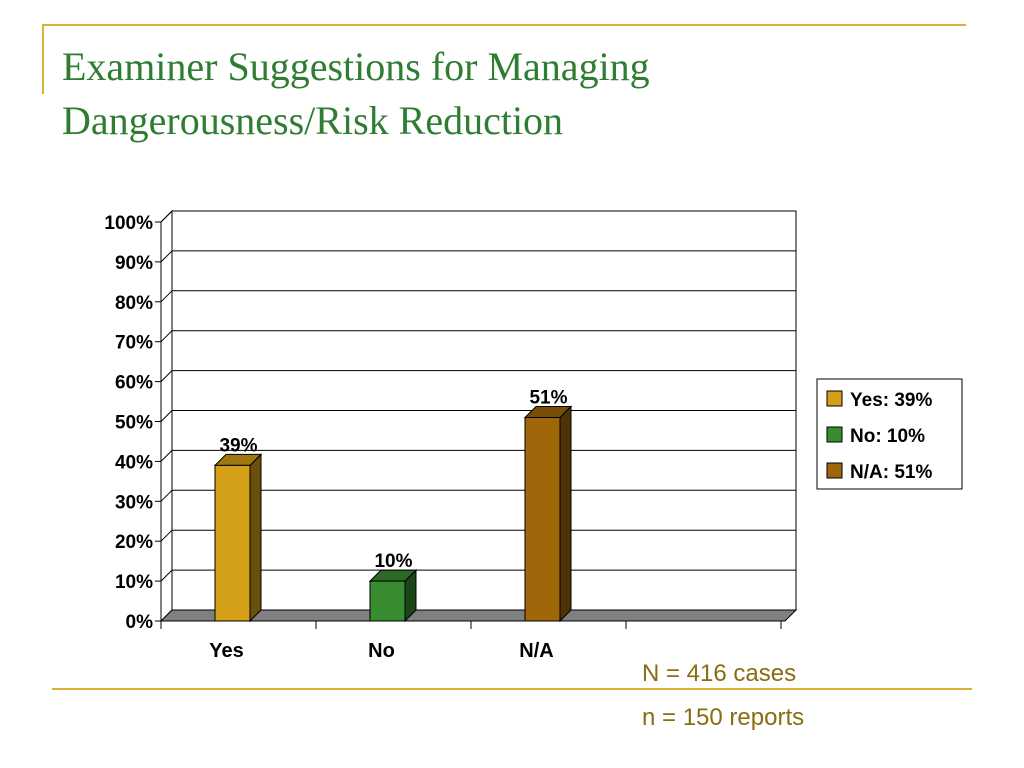 The image size is (1024, 768). What do you see at coordinates (226, 651) in the screenshot?
I see `x-tick-label: Yes` at bounding box center [226, 651].